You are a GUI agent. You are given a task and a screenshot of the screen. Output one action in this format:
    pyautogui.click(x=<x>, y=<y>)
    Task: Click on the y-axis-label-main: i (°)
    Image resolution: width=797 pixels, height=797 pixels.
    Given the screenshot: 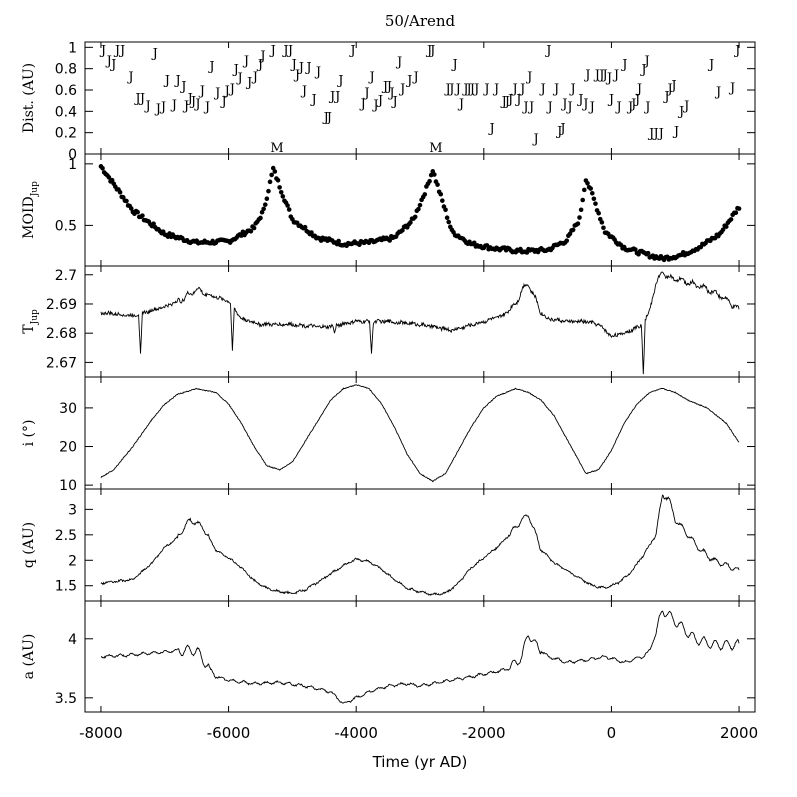 What is the action you would take?
    pyautogui.click(x=29, y=433)
    